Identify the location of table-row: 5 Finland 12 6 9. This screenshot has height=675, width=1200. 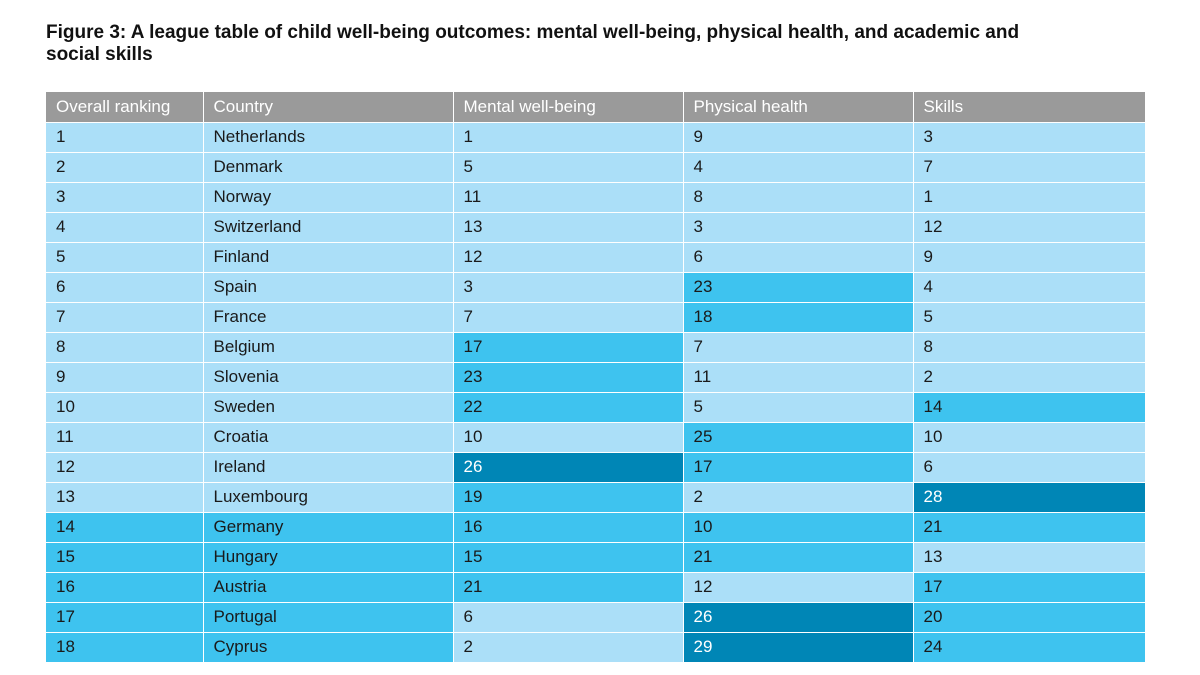
(596, 257).